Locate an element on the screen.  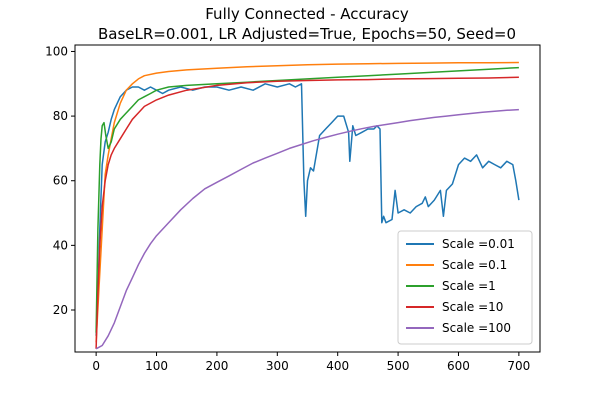
legend-label-3: Scale =1 is located at coordinates (469, 286).